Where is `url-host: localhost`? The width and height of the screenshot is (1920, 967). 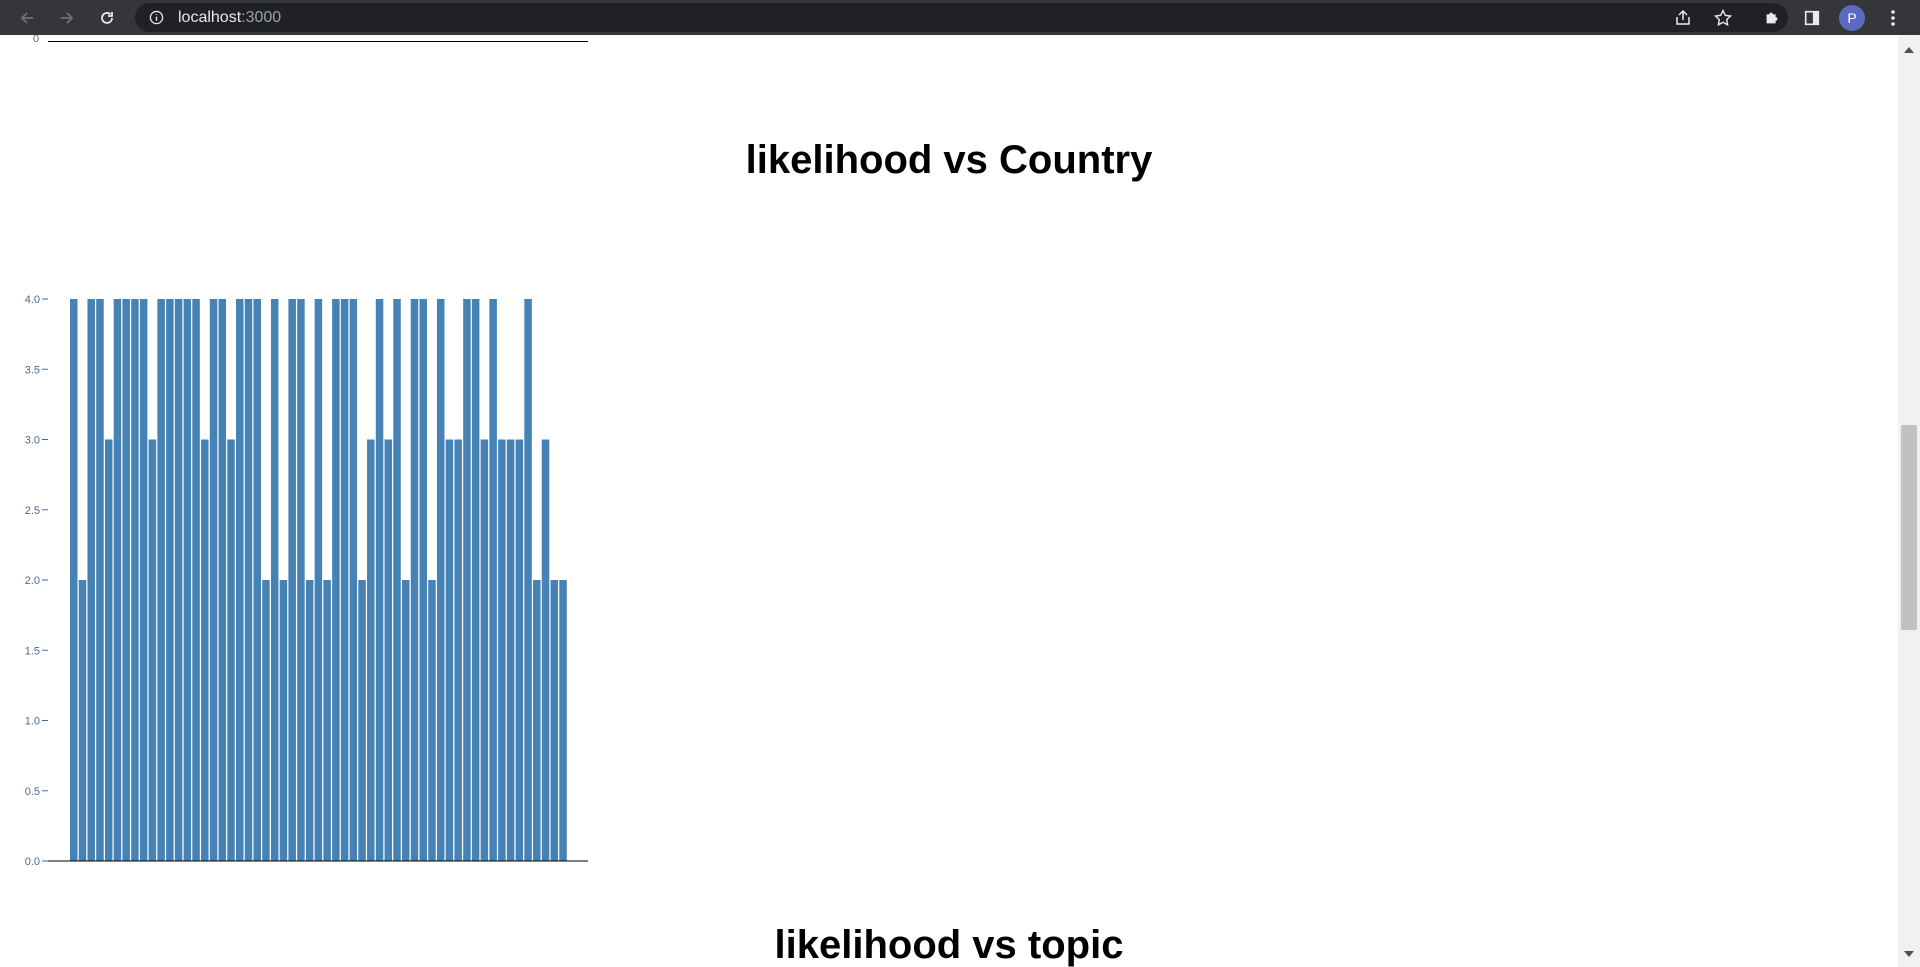
url-host: localhost is located at coordinates (210, 17).